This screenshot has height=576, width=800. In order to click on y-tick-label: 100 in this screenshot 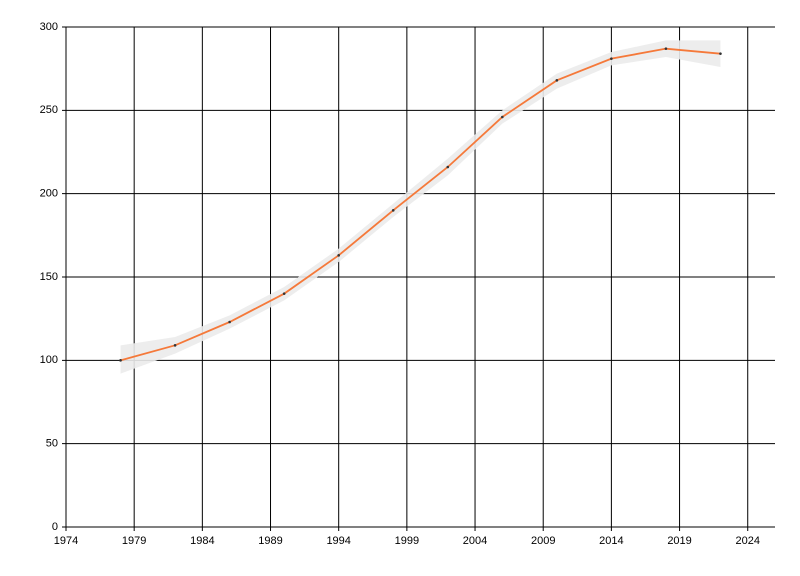, I will do `click(49, 360)`.